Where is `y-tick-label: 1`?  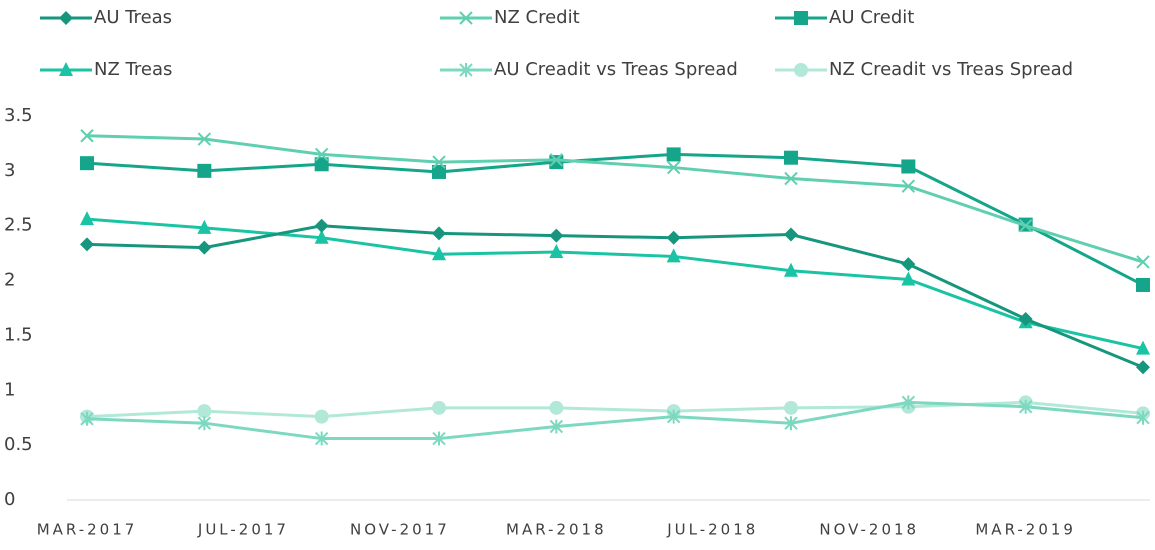
y-tick-label: 1 is located at coordinates (9, 389).